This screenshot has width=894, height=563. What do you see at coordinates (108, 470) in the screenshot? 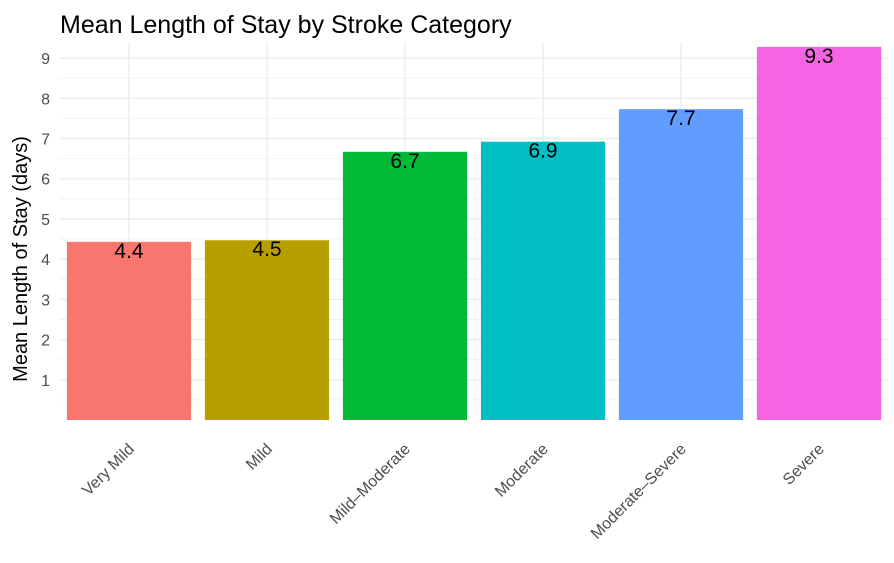
I see `x-tick-label: Very Mild` at bounding box center [108, 470].